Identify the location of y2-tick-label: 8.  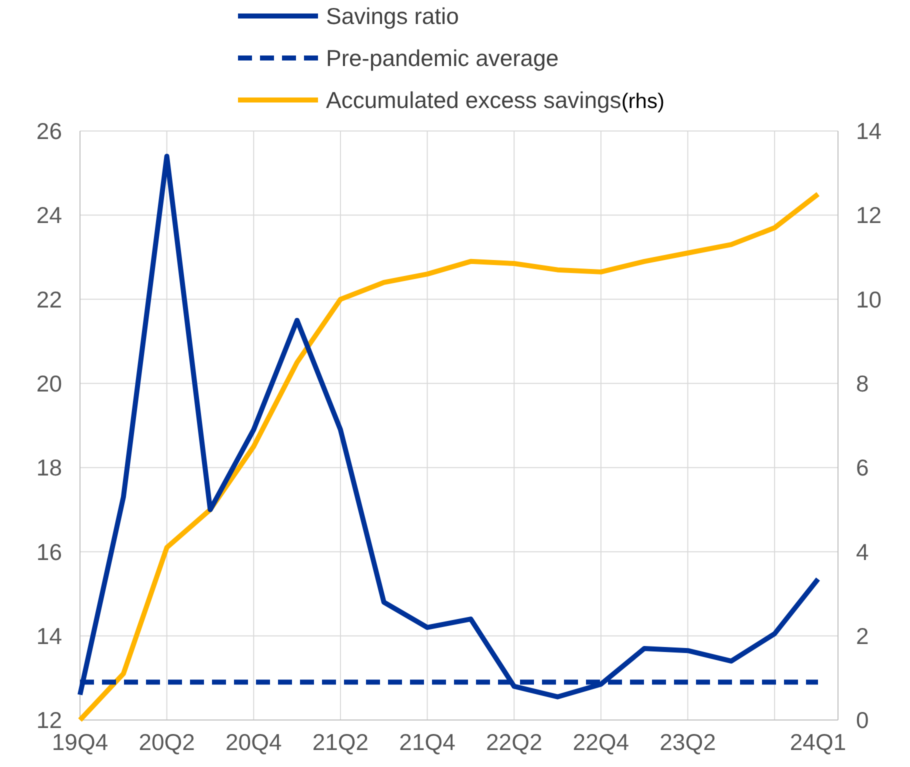
(862, 383).